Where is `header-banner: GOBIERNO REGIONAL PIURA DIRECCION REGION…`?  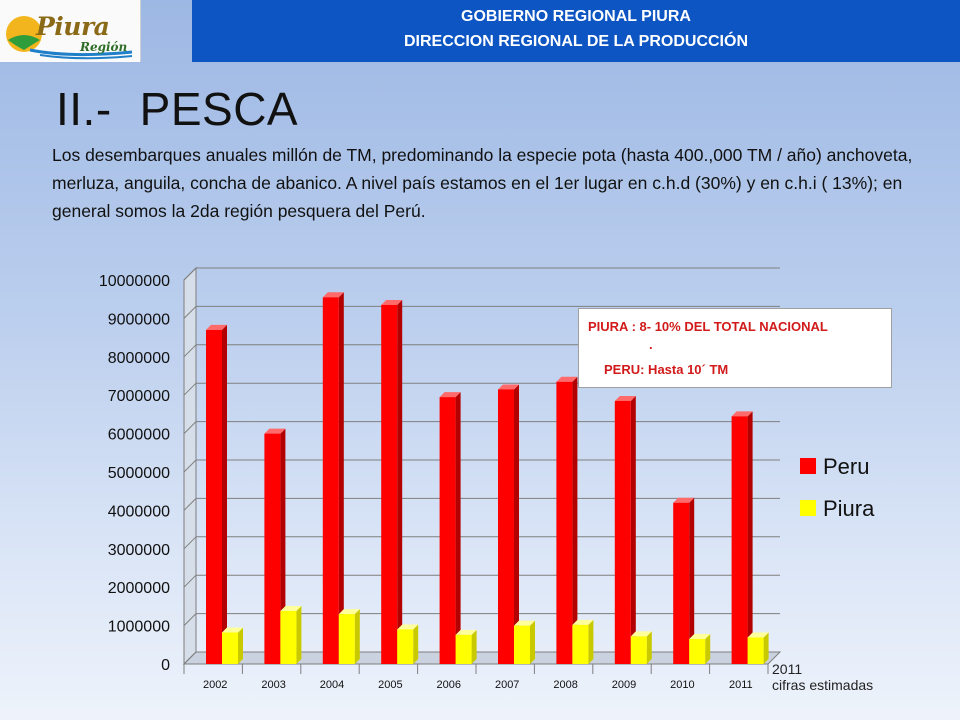
header-banner: GOBIERNO REGIONAL PIURA DIRECCION REGION… is located at coordinates (576, 31).